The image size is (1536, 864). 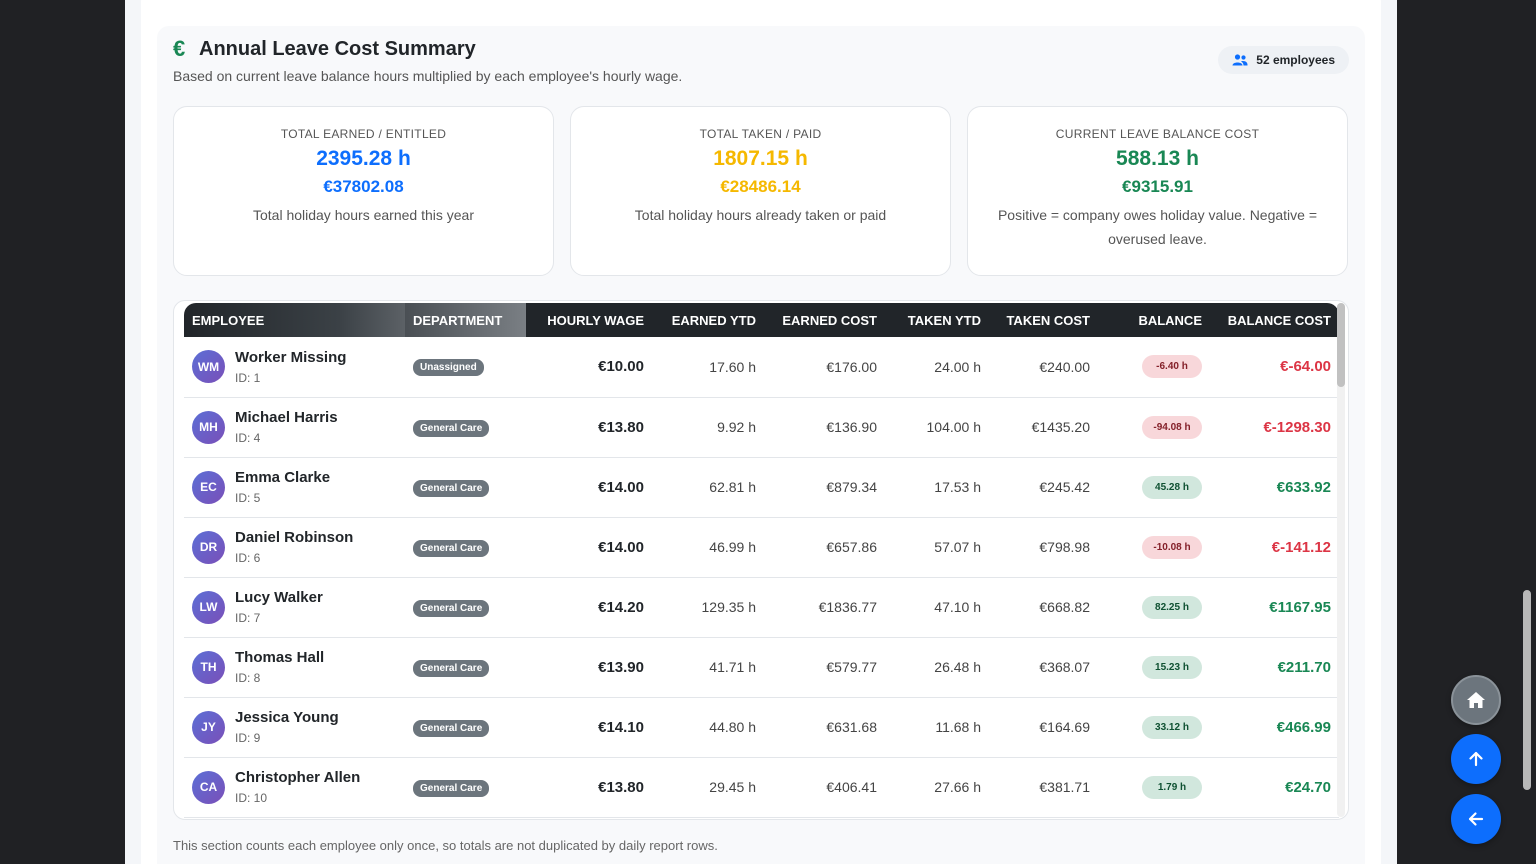 I want to click on cell-hourly-wage: €14.10, so click(x=589, y=727).